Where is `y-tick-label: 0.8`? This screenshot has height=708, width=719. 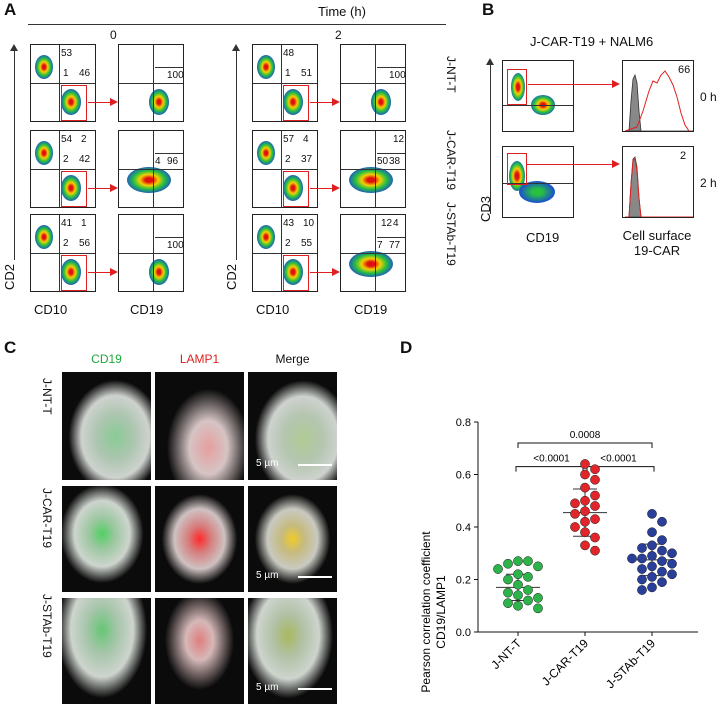 y-tick-label: 0.8 is located at coordinates (463, 423).